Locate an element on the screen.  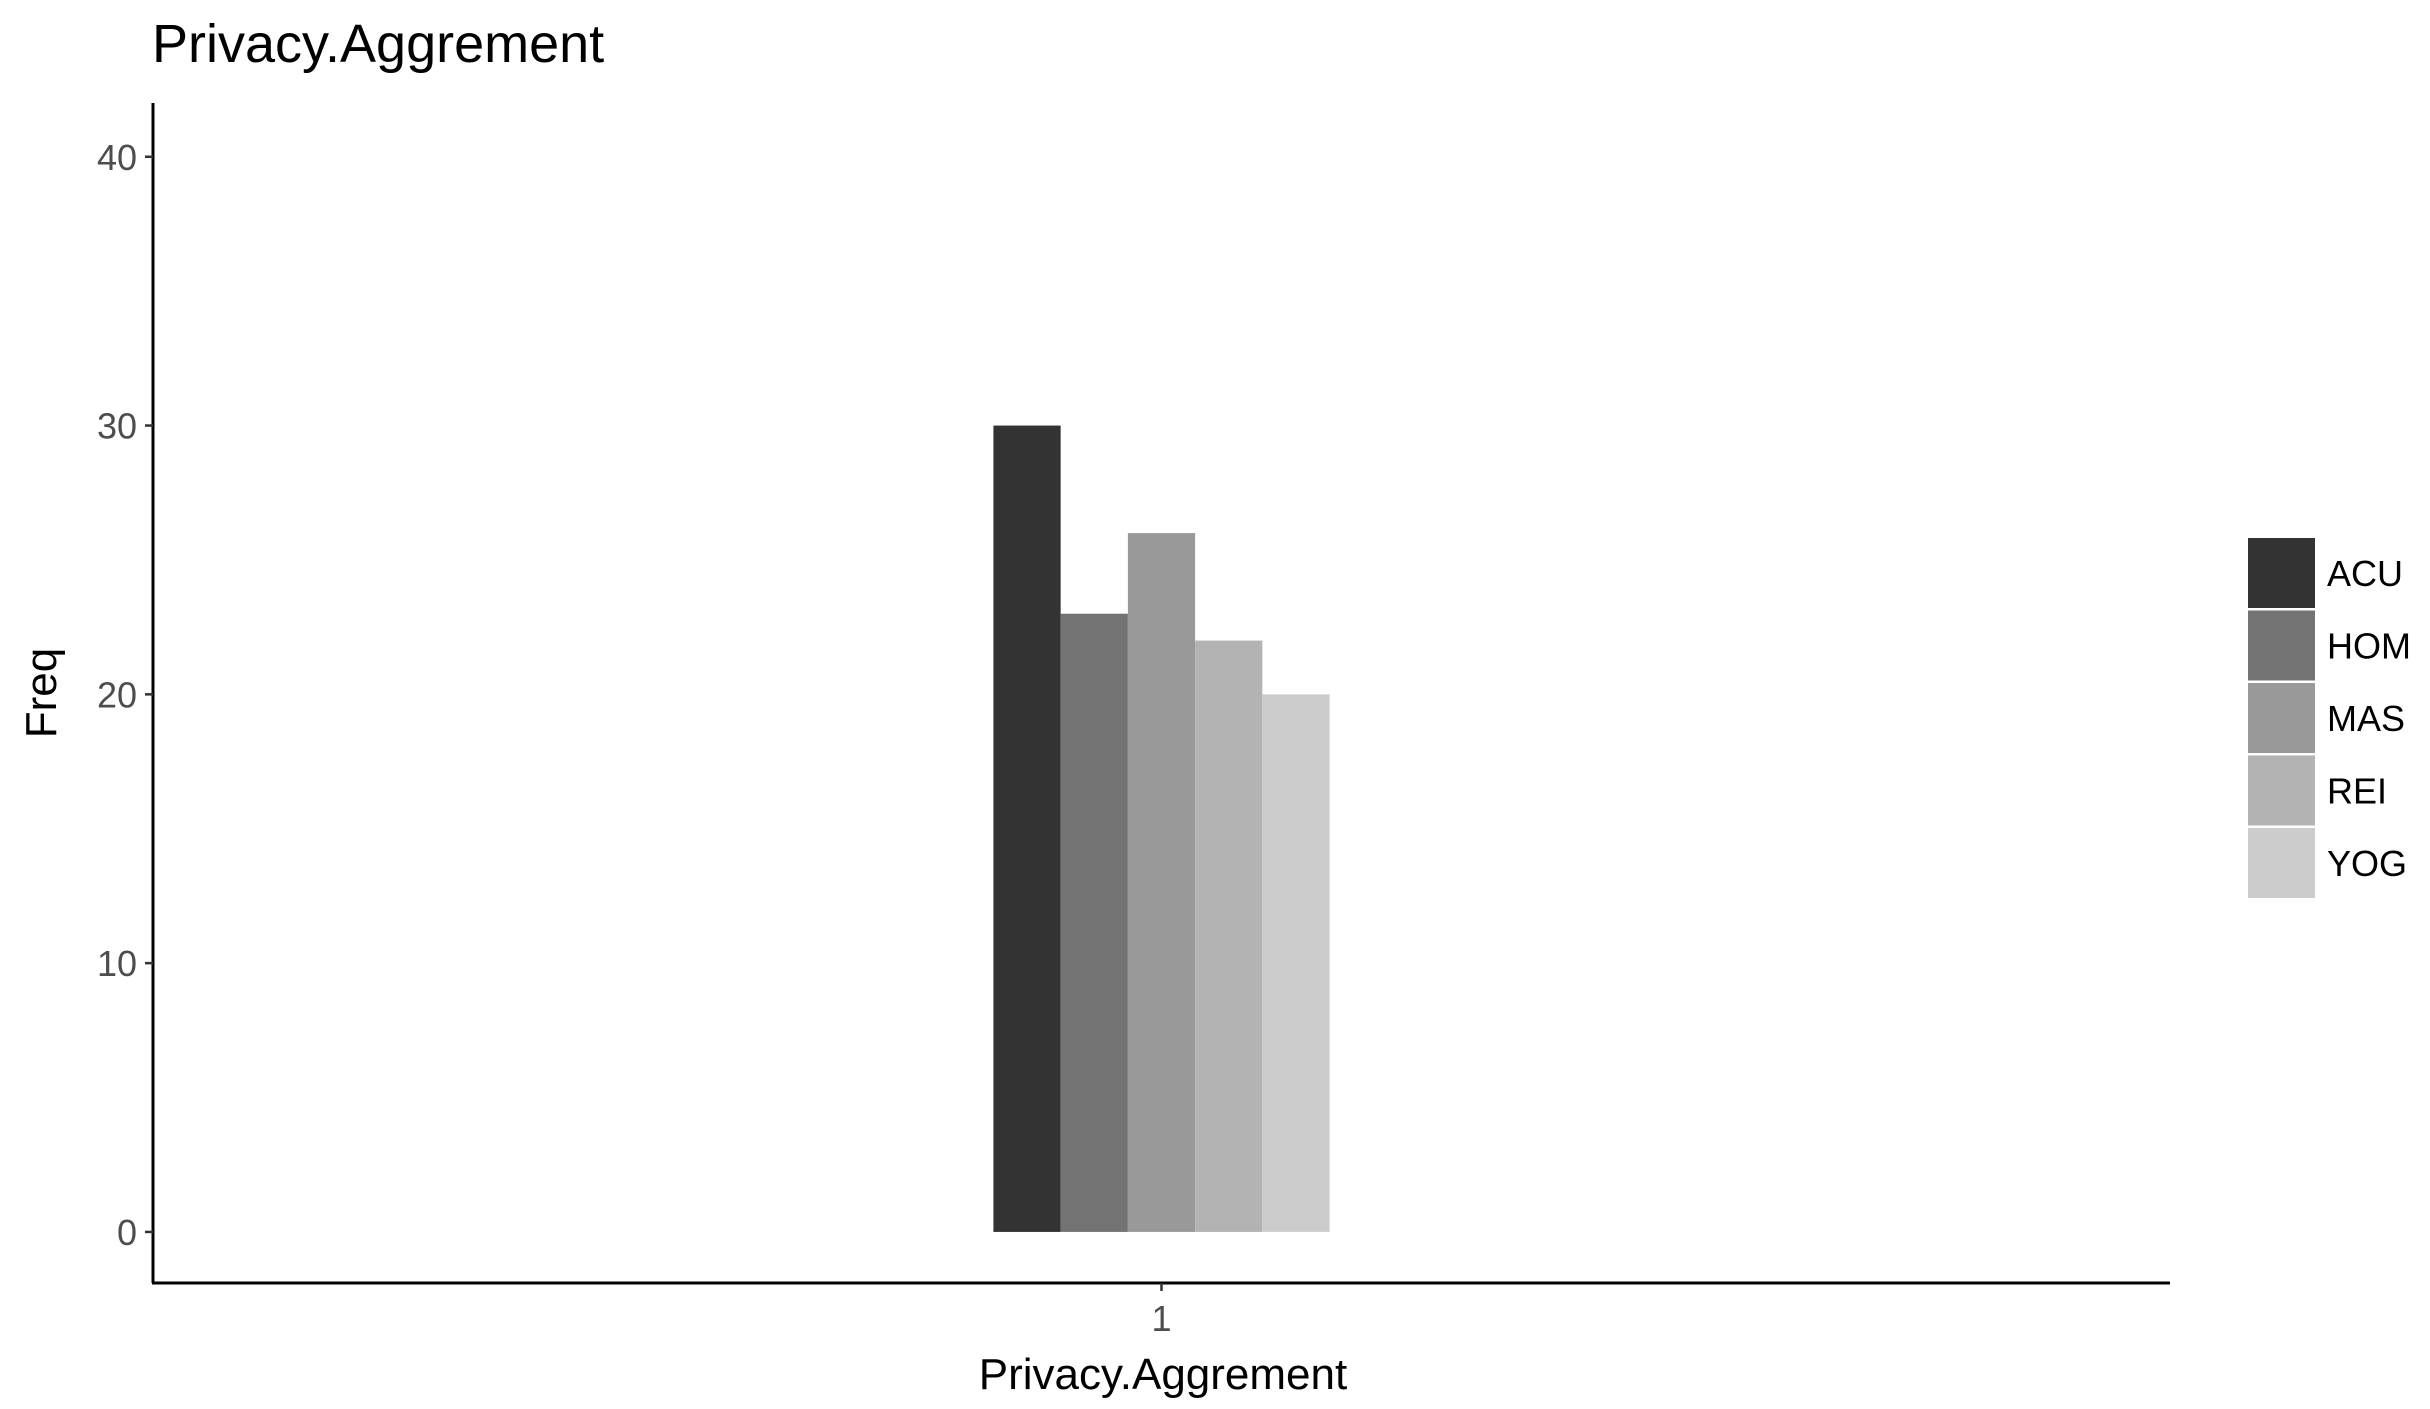
legend-label-acu: ACU is located at coordinates (2365, 573).